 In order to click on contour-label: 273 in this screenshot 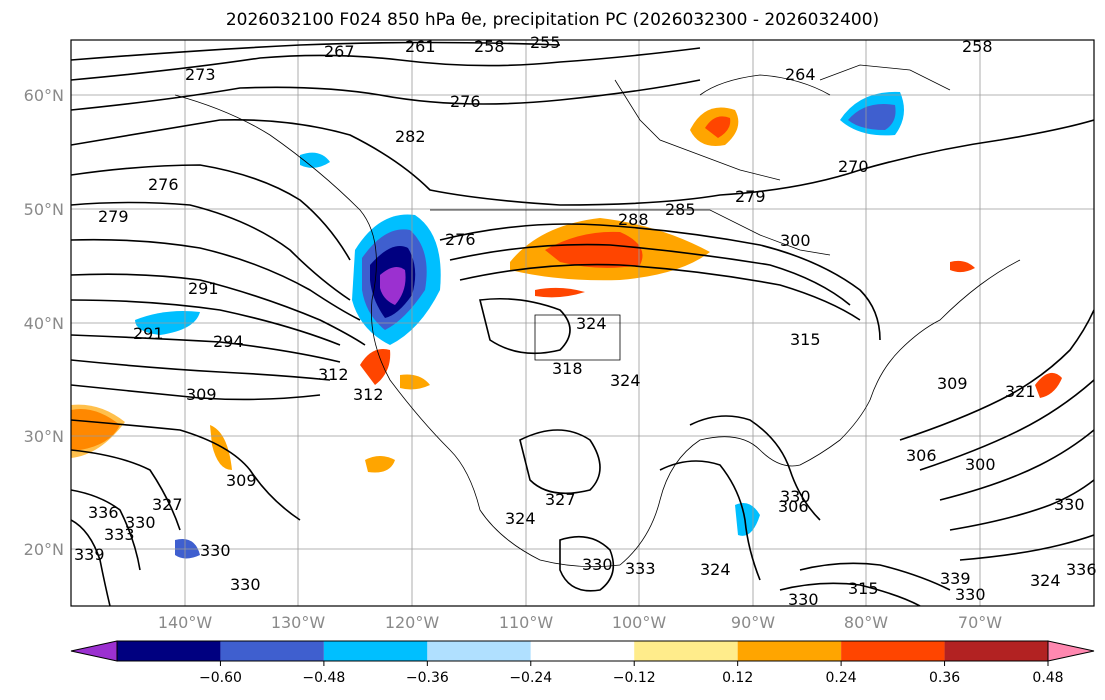, I will do `click(200, 74)`.